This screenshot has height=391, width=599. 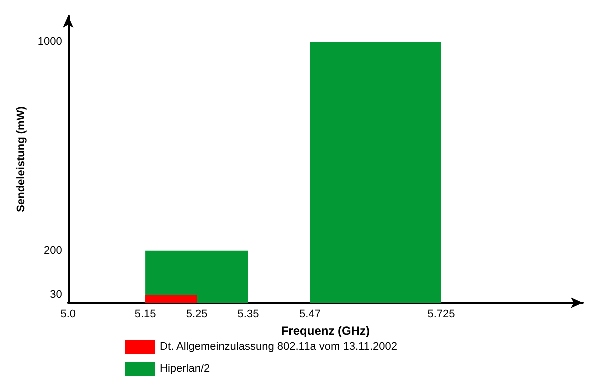 What do you see at coordinates (279, 347) in the screenshot?
I see `legend-label: Dt. Allgemeinzulassung 802.11a vom 13.11.2002` at bounding box center [279, 347].